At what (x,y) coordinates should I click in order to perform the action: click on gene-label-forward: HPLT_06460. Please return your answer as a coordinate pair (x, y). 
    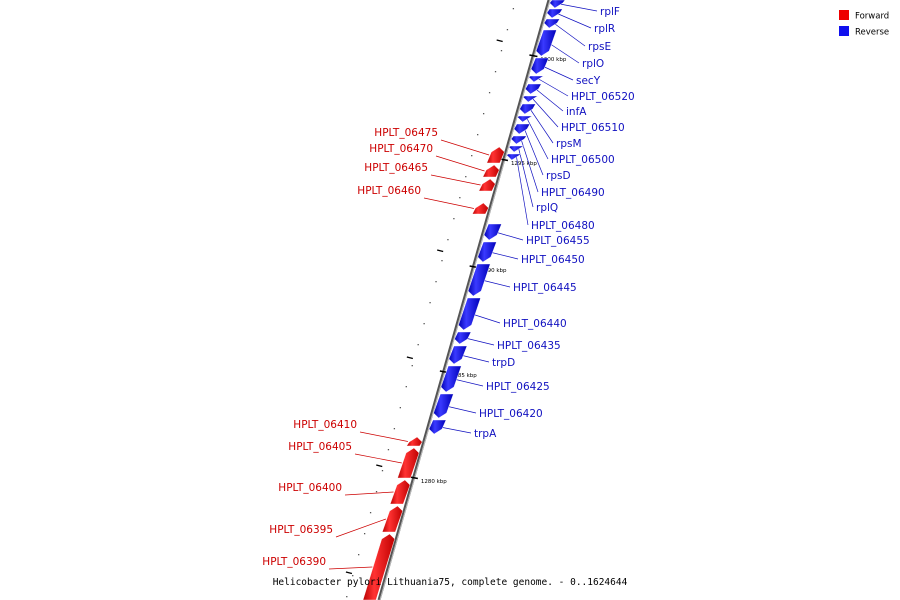
    Looking at the image, I should click on (389, 191).